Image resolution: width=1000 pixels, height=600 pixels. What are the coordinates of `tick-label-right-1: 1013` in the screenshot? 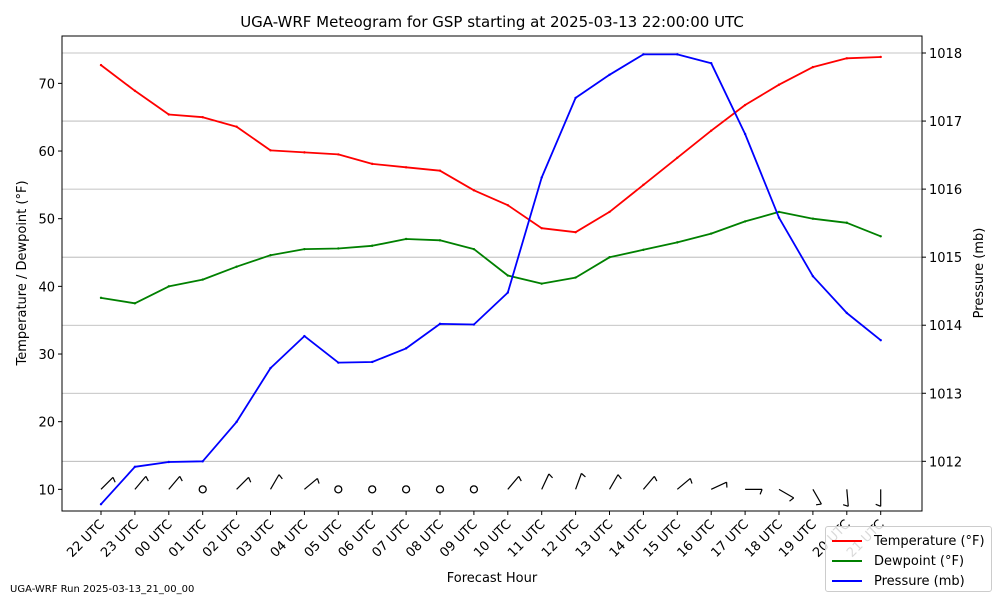 It's located at (945, 394).